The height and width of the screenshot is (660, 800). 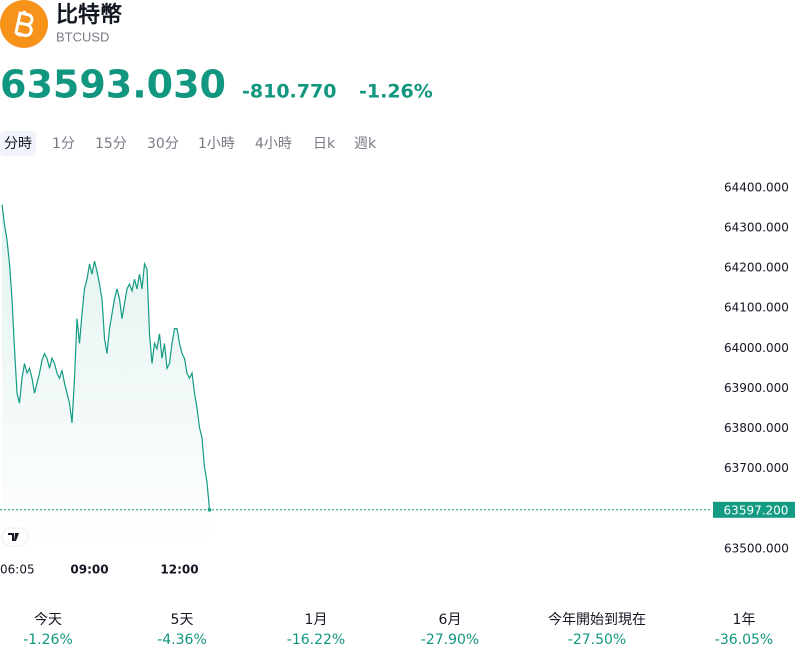 I want to click on area-fill, so click(x=106, y=378).